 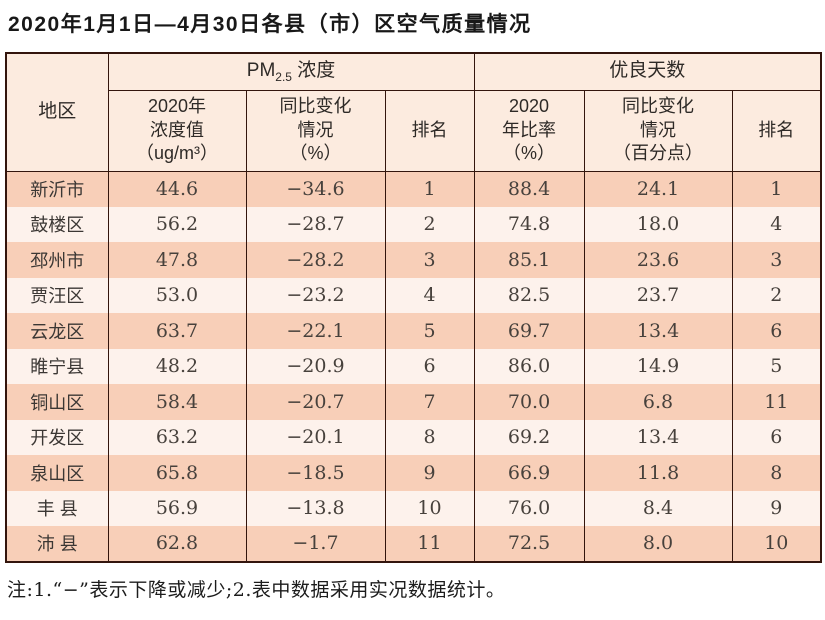 I want to click on cell-region: 邳州市, so click(x=57, y=260).